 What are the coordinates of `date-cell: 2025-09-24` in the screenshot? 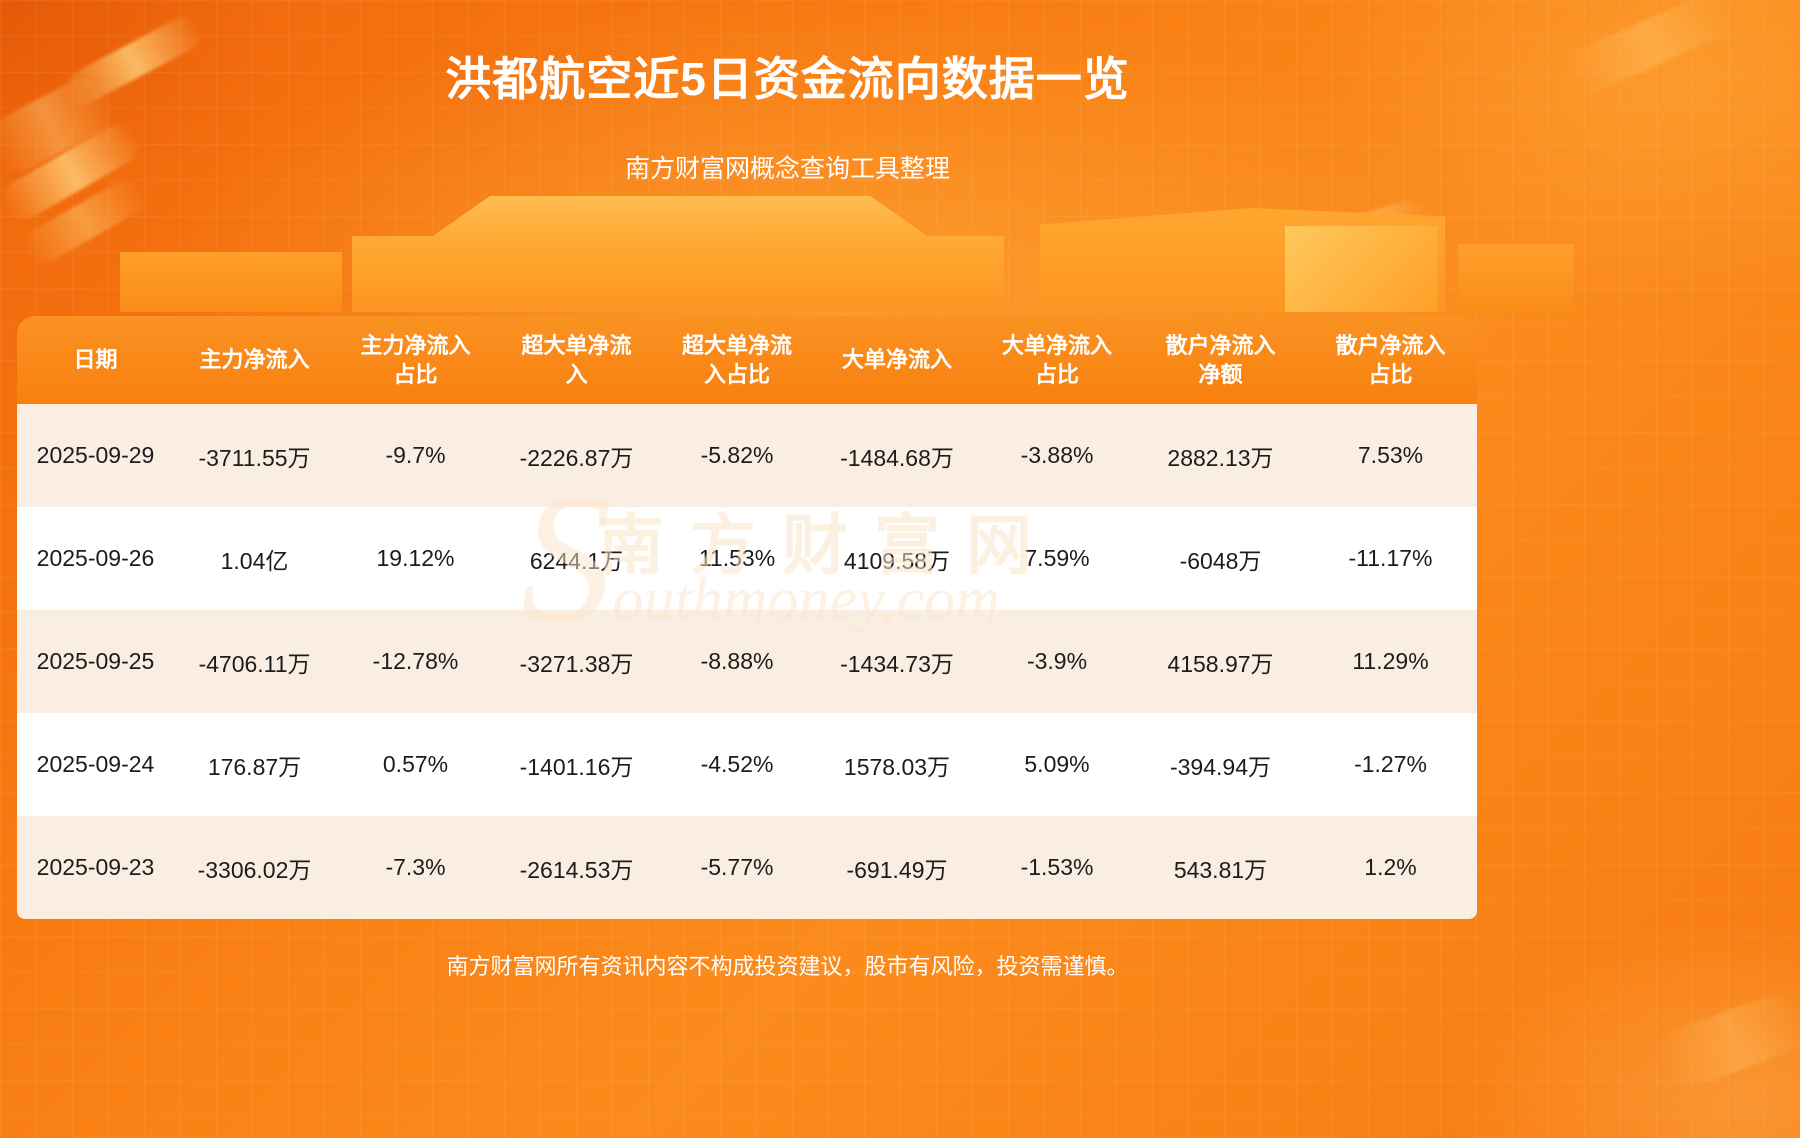 It's located at (95, 764).